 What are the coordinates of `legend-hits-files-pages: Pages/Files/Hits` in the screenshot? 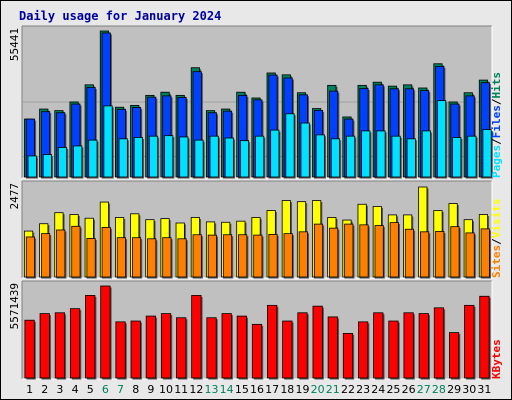 It's located at (496, 125).